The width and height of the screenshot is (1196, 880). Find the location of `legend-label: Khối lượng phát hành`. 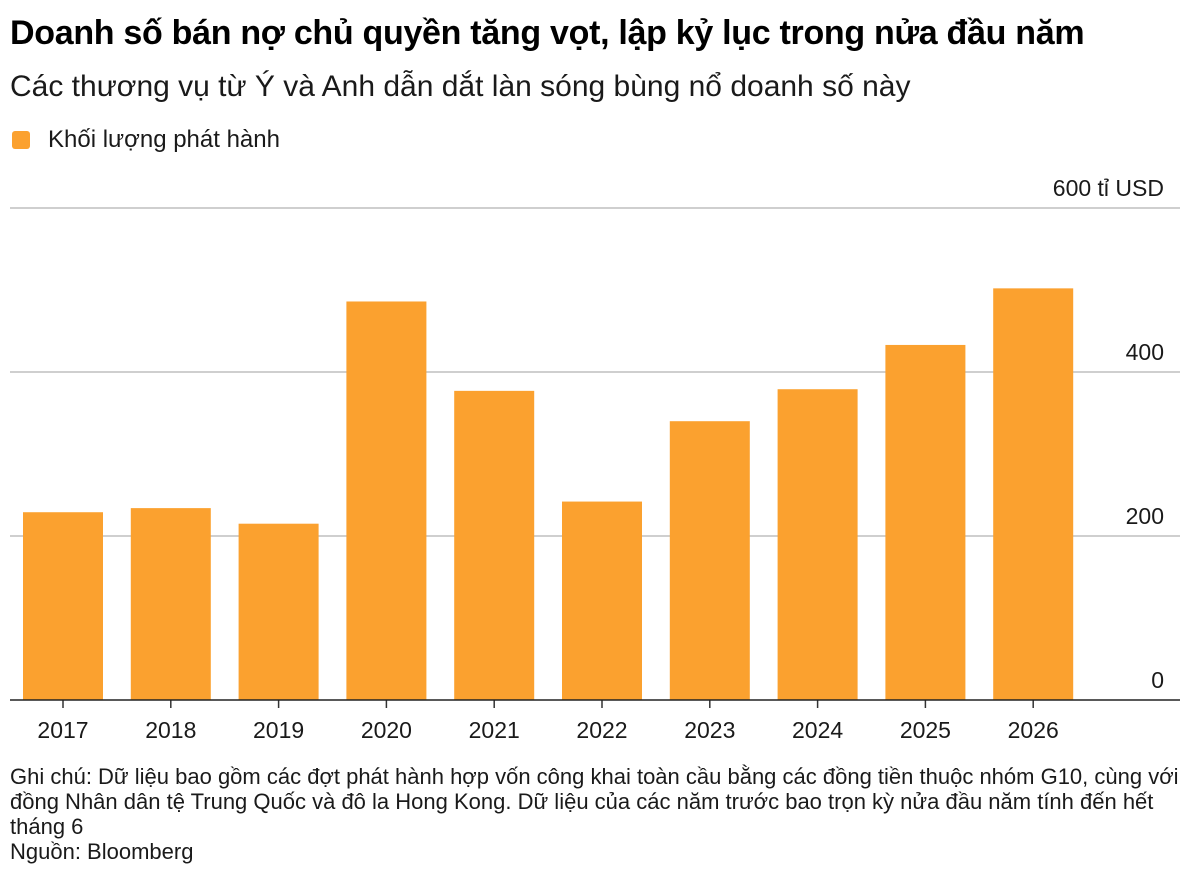

legend-label: Khối lượng phát hành is located at coordinates (164, 139).